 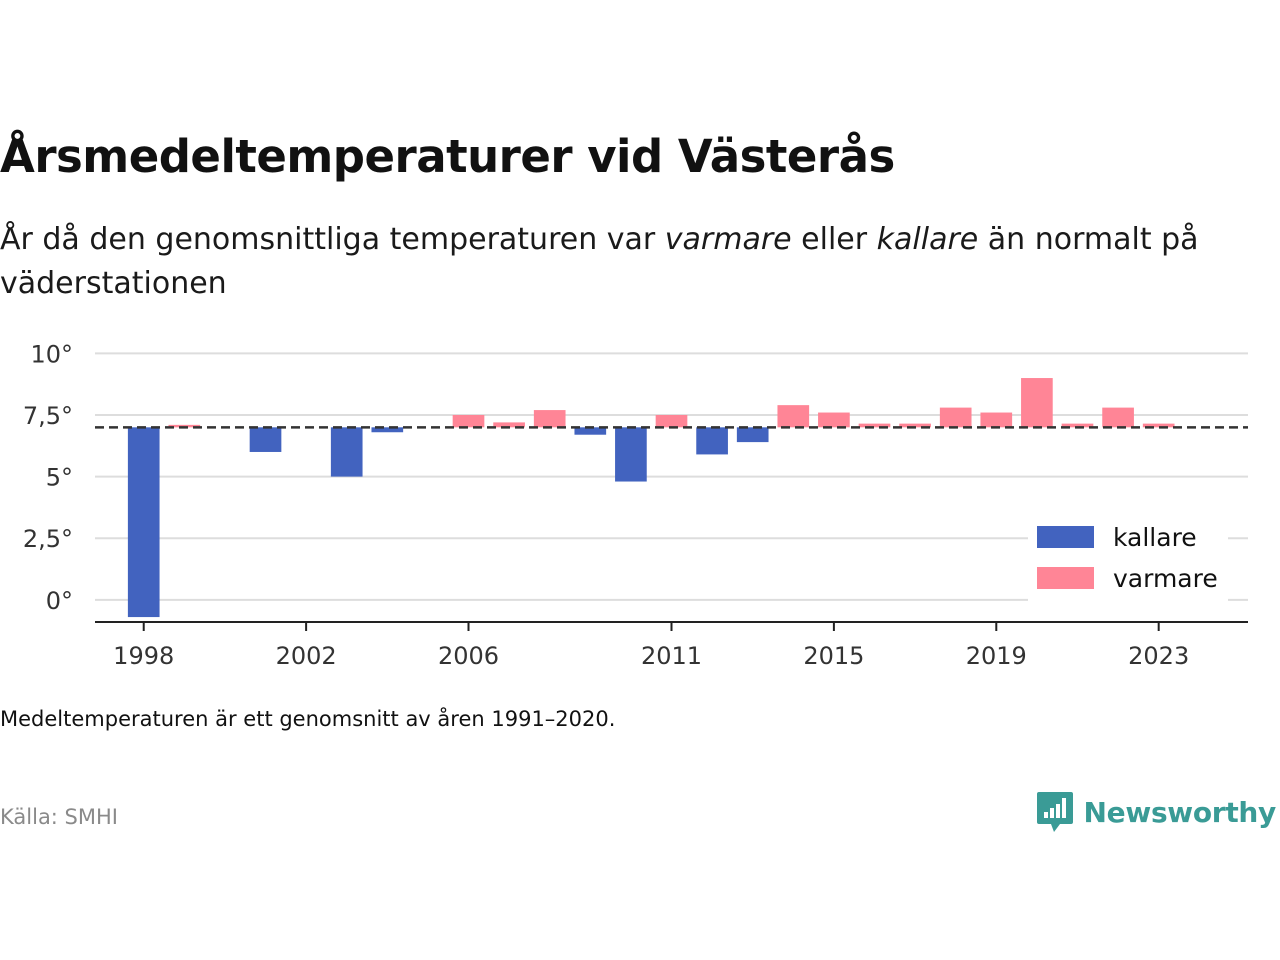 What do you see at coordinates (48, 416) in the screenshot?
I see `y-tick-label: 7,5°` at bounding box center [48, 416].